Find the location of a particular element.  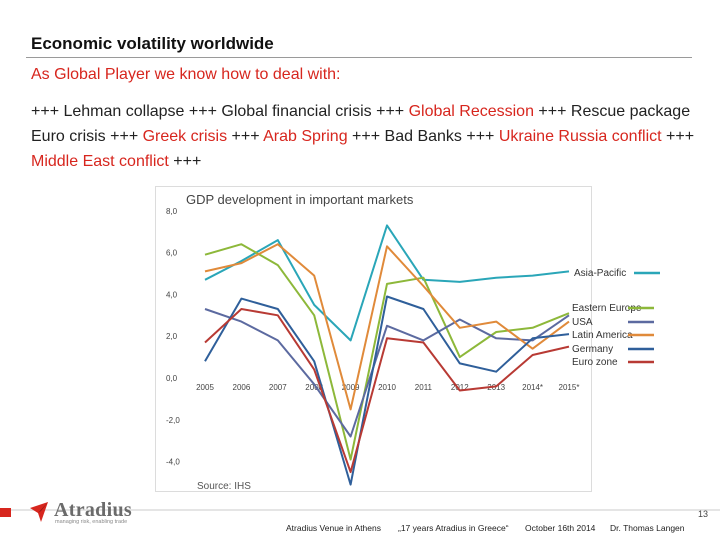

ticker-segment: +++ Rescue package Euro crisis +++ is located at coordinates (361, 124).